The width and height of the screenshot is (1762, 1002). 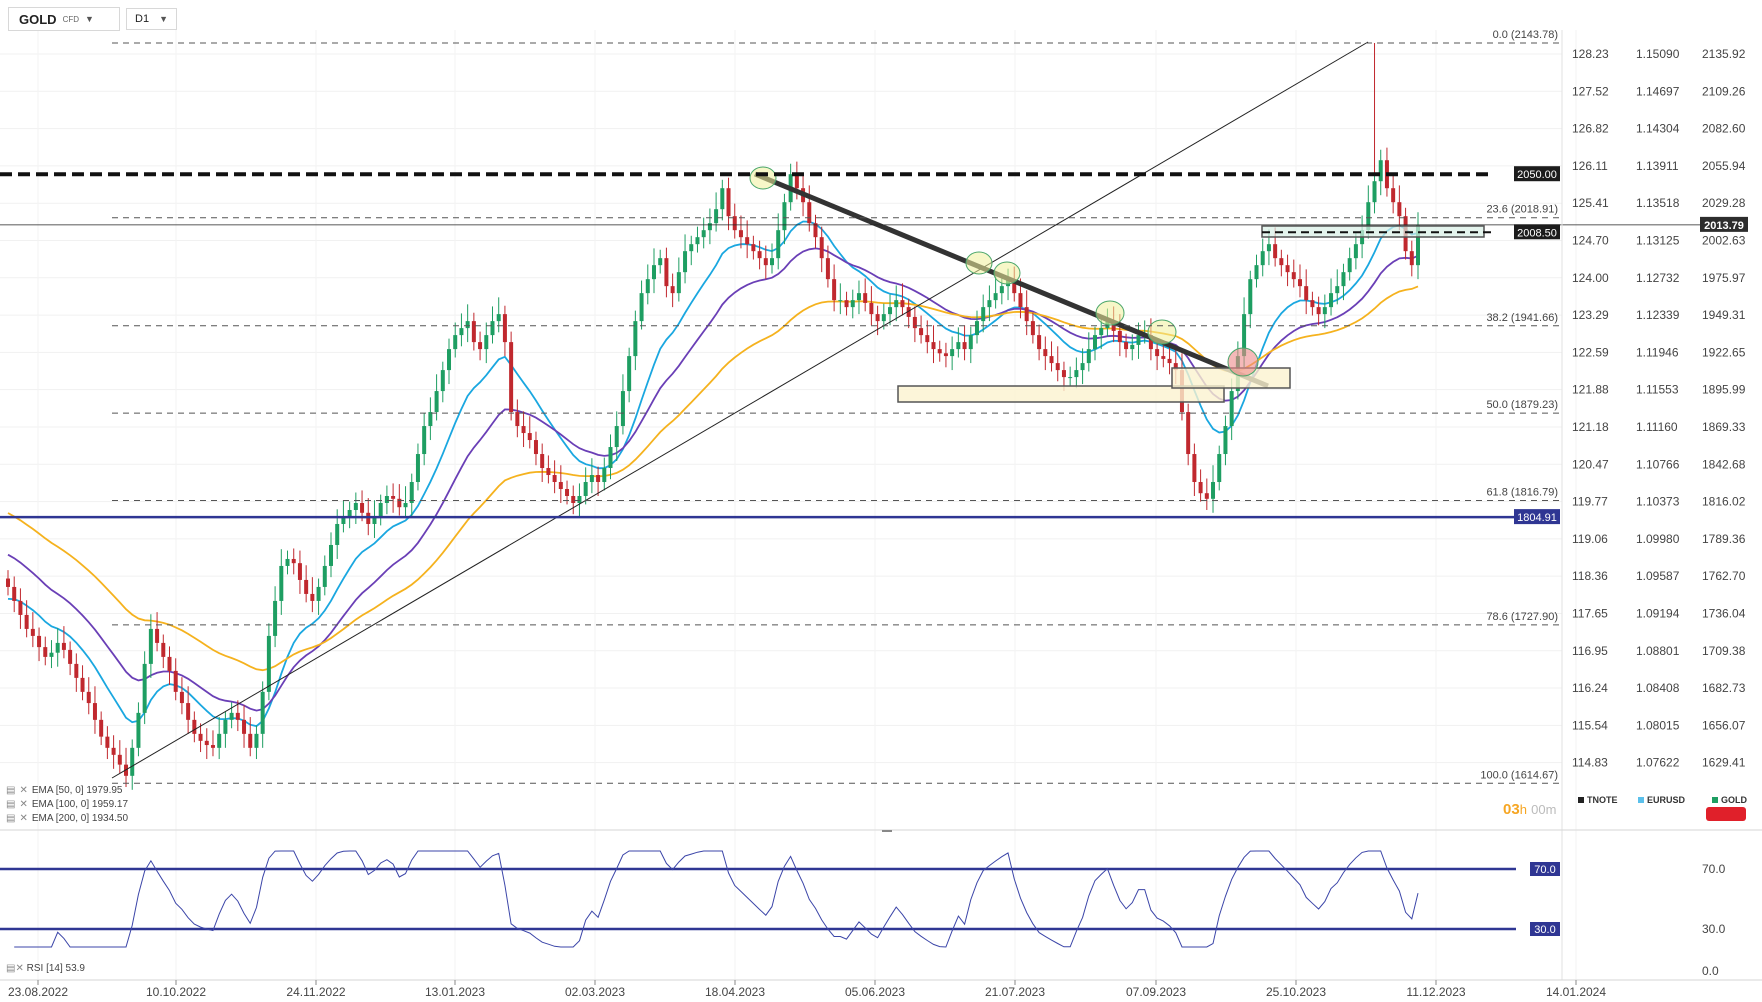 What do you see at coordinates (1522, 492) in the screenshot?
I see `fib-label: 61.8 (1816.79)` at bounding box center [1522, 492].